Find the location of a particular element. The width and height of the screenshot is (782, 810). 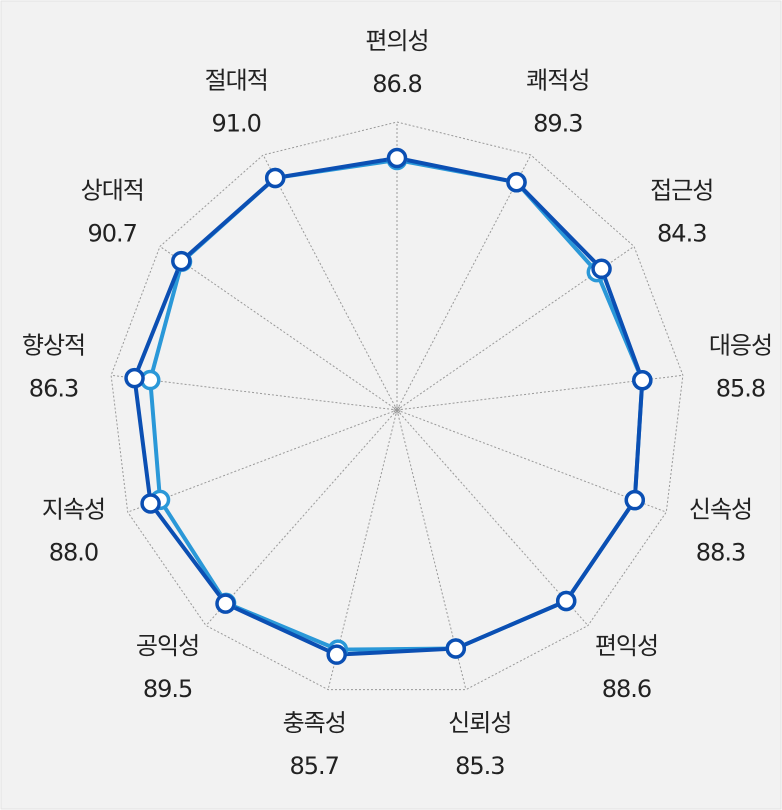

value-label: 88.6 is located at coordinates (626, 689).